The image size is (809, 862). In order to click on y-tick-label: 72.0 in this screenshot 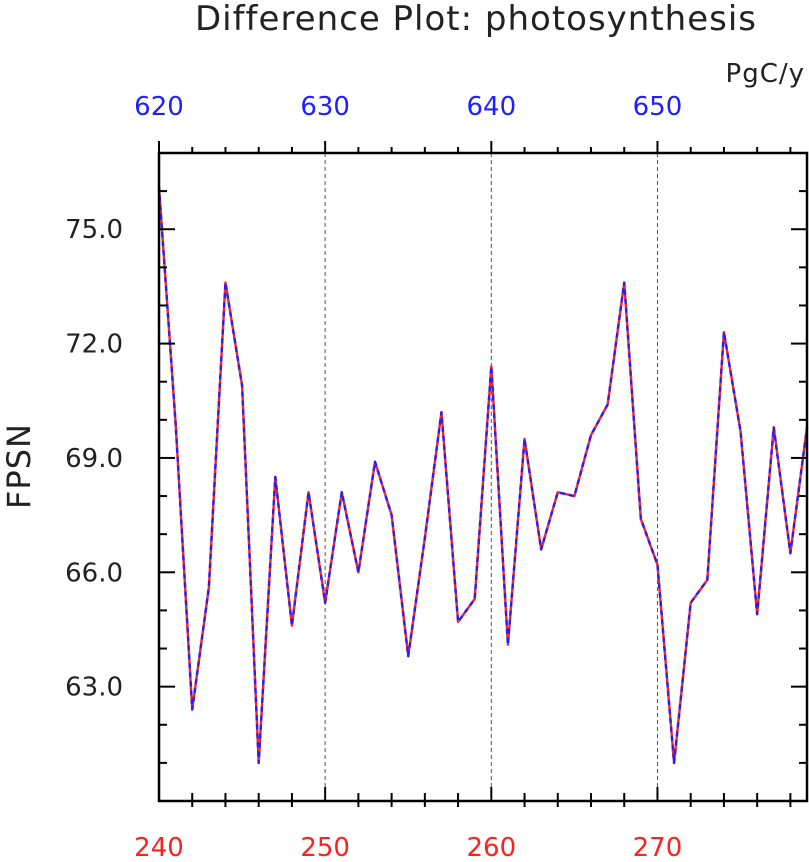, I will do `click(94, 345)`.